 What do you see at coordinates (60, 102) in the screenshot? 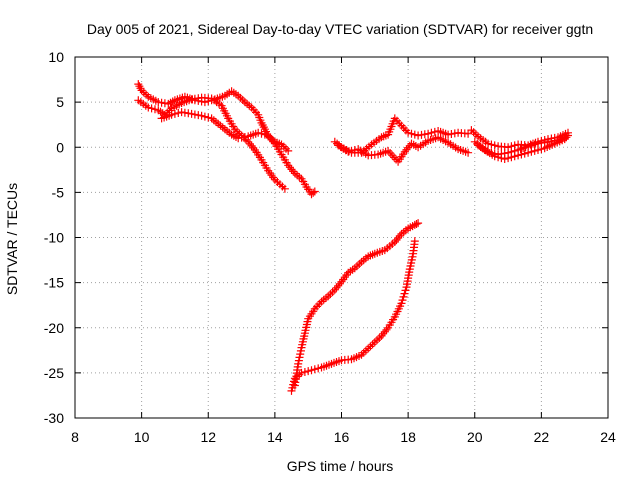
I see `y-tick-label: 5` at bounding box center [60, 102].